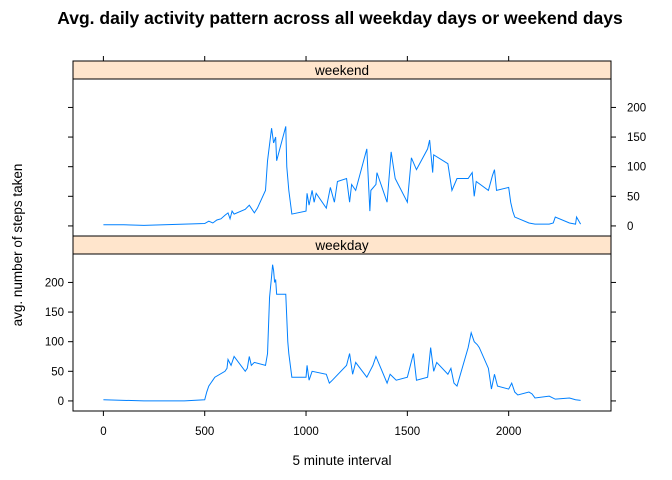 This screenshot has height=480, width=672. Describe the element at coordinates (57, 372) in the screenshot. I see `y-tick-label-weekday-50: 50` at that location.